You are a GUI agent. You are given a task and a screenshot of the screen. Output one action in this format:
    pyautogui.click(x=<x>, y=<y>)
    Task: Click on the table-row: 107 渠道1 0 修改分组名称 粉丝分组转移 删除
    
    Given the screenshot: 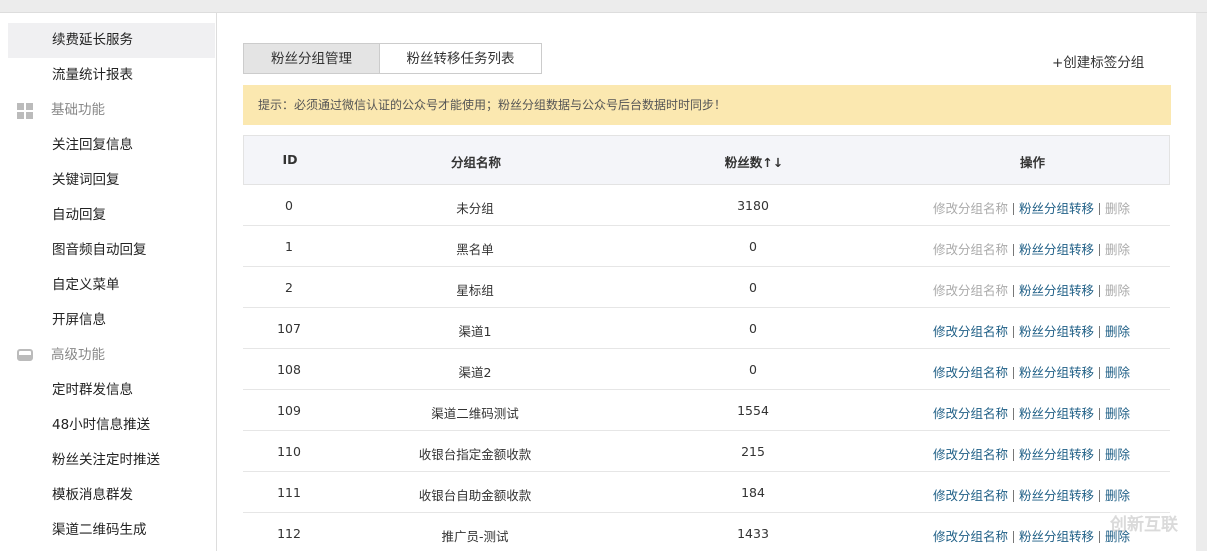 What is the action you would take?
    pyautogui.click(x=706, y=328)
    